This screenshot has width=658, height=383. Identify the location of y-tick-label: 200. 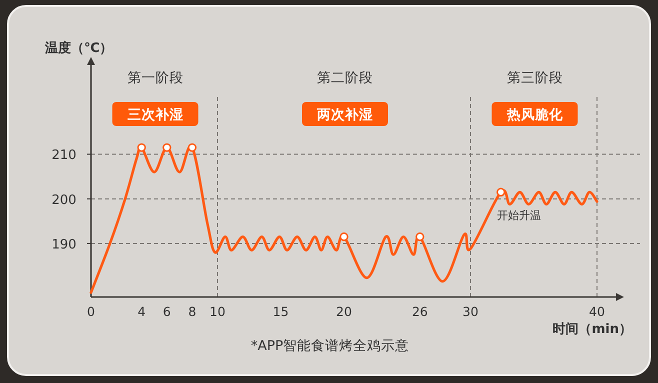
(64, 200).